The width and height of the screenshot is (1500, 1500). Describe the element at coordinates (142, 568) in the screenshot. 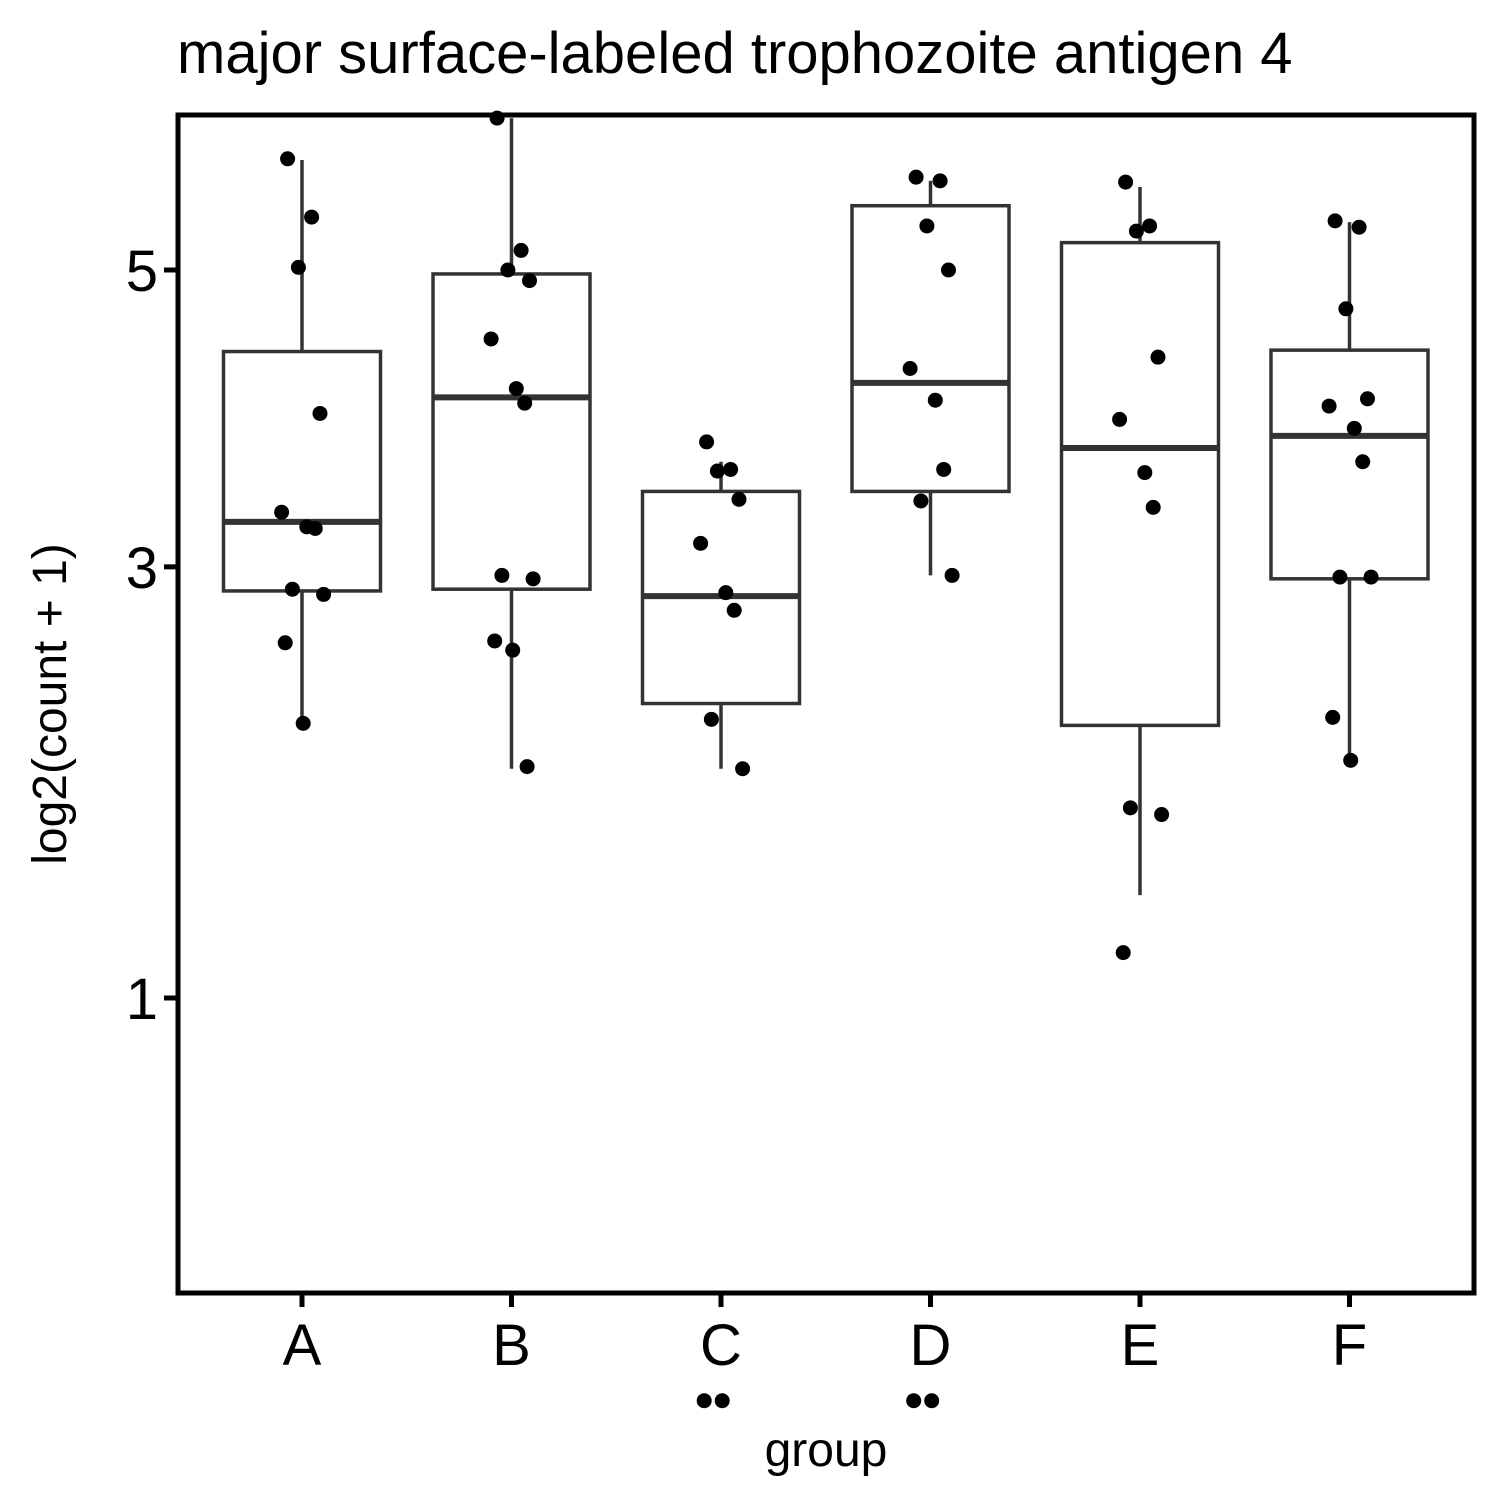

I see `y-tick-label: 3` at that location.